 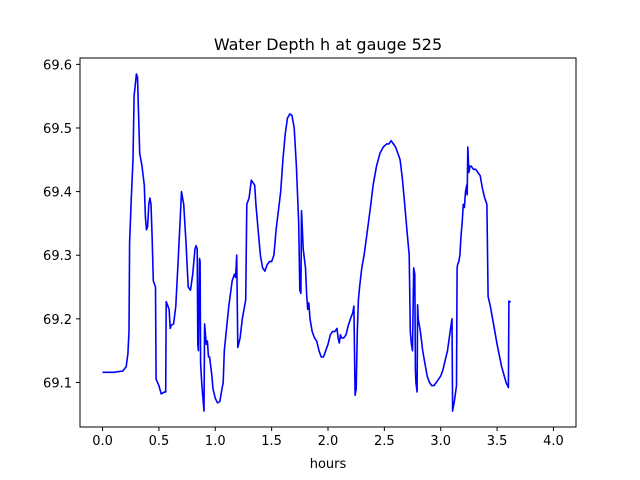 I want to click on x-tick-label: 1.5, so click(x=271, y=441).